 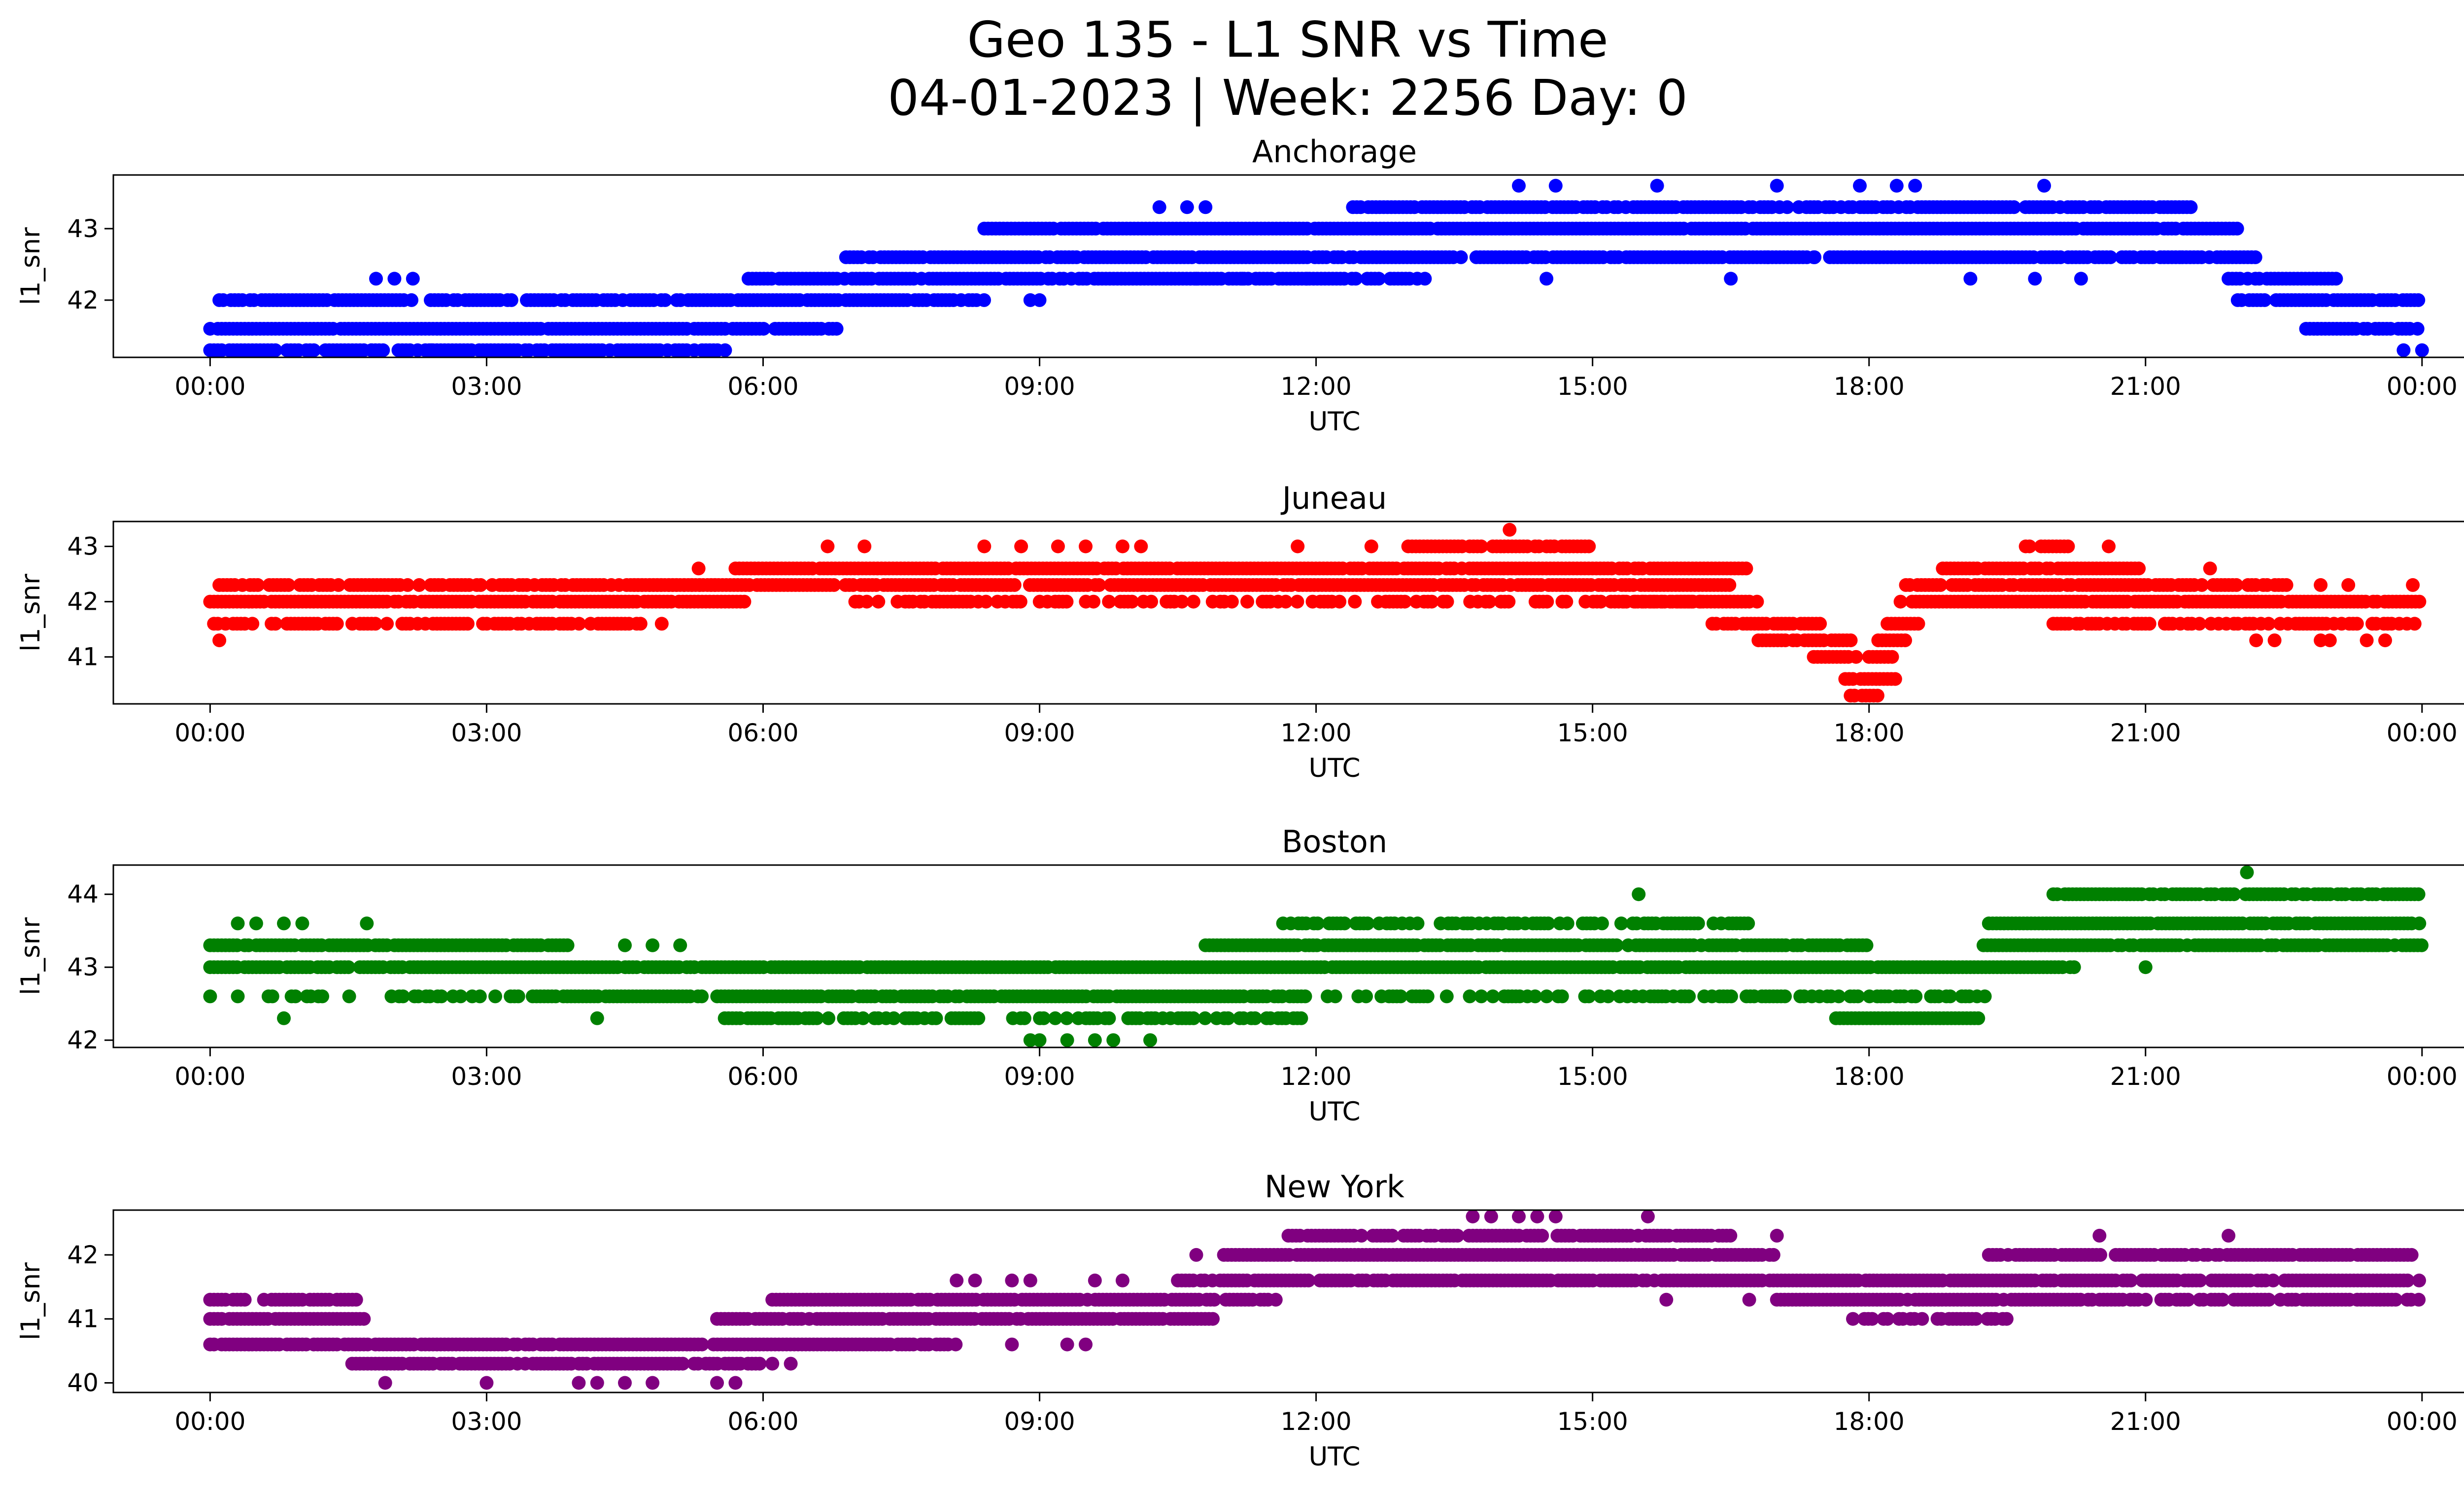 I want to click on x-tick-label: 06:00, so click(x=762, y=386).